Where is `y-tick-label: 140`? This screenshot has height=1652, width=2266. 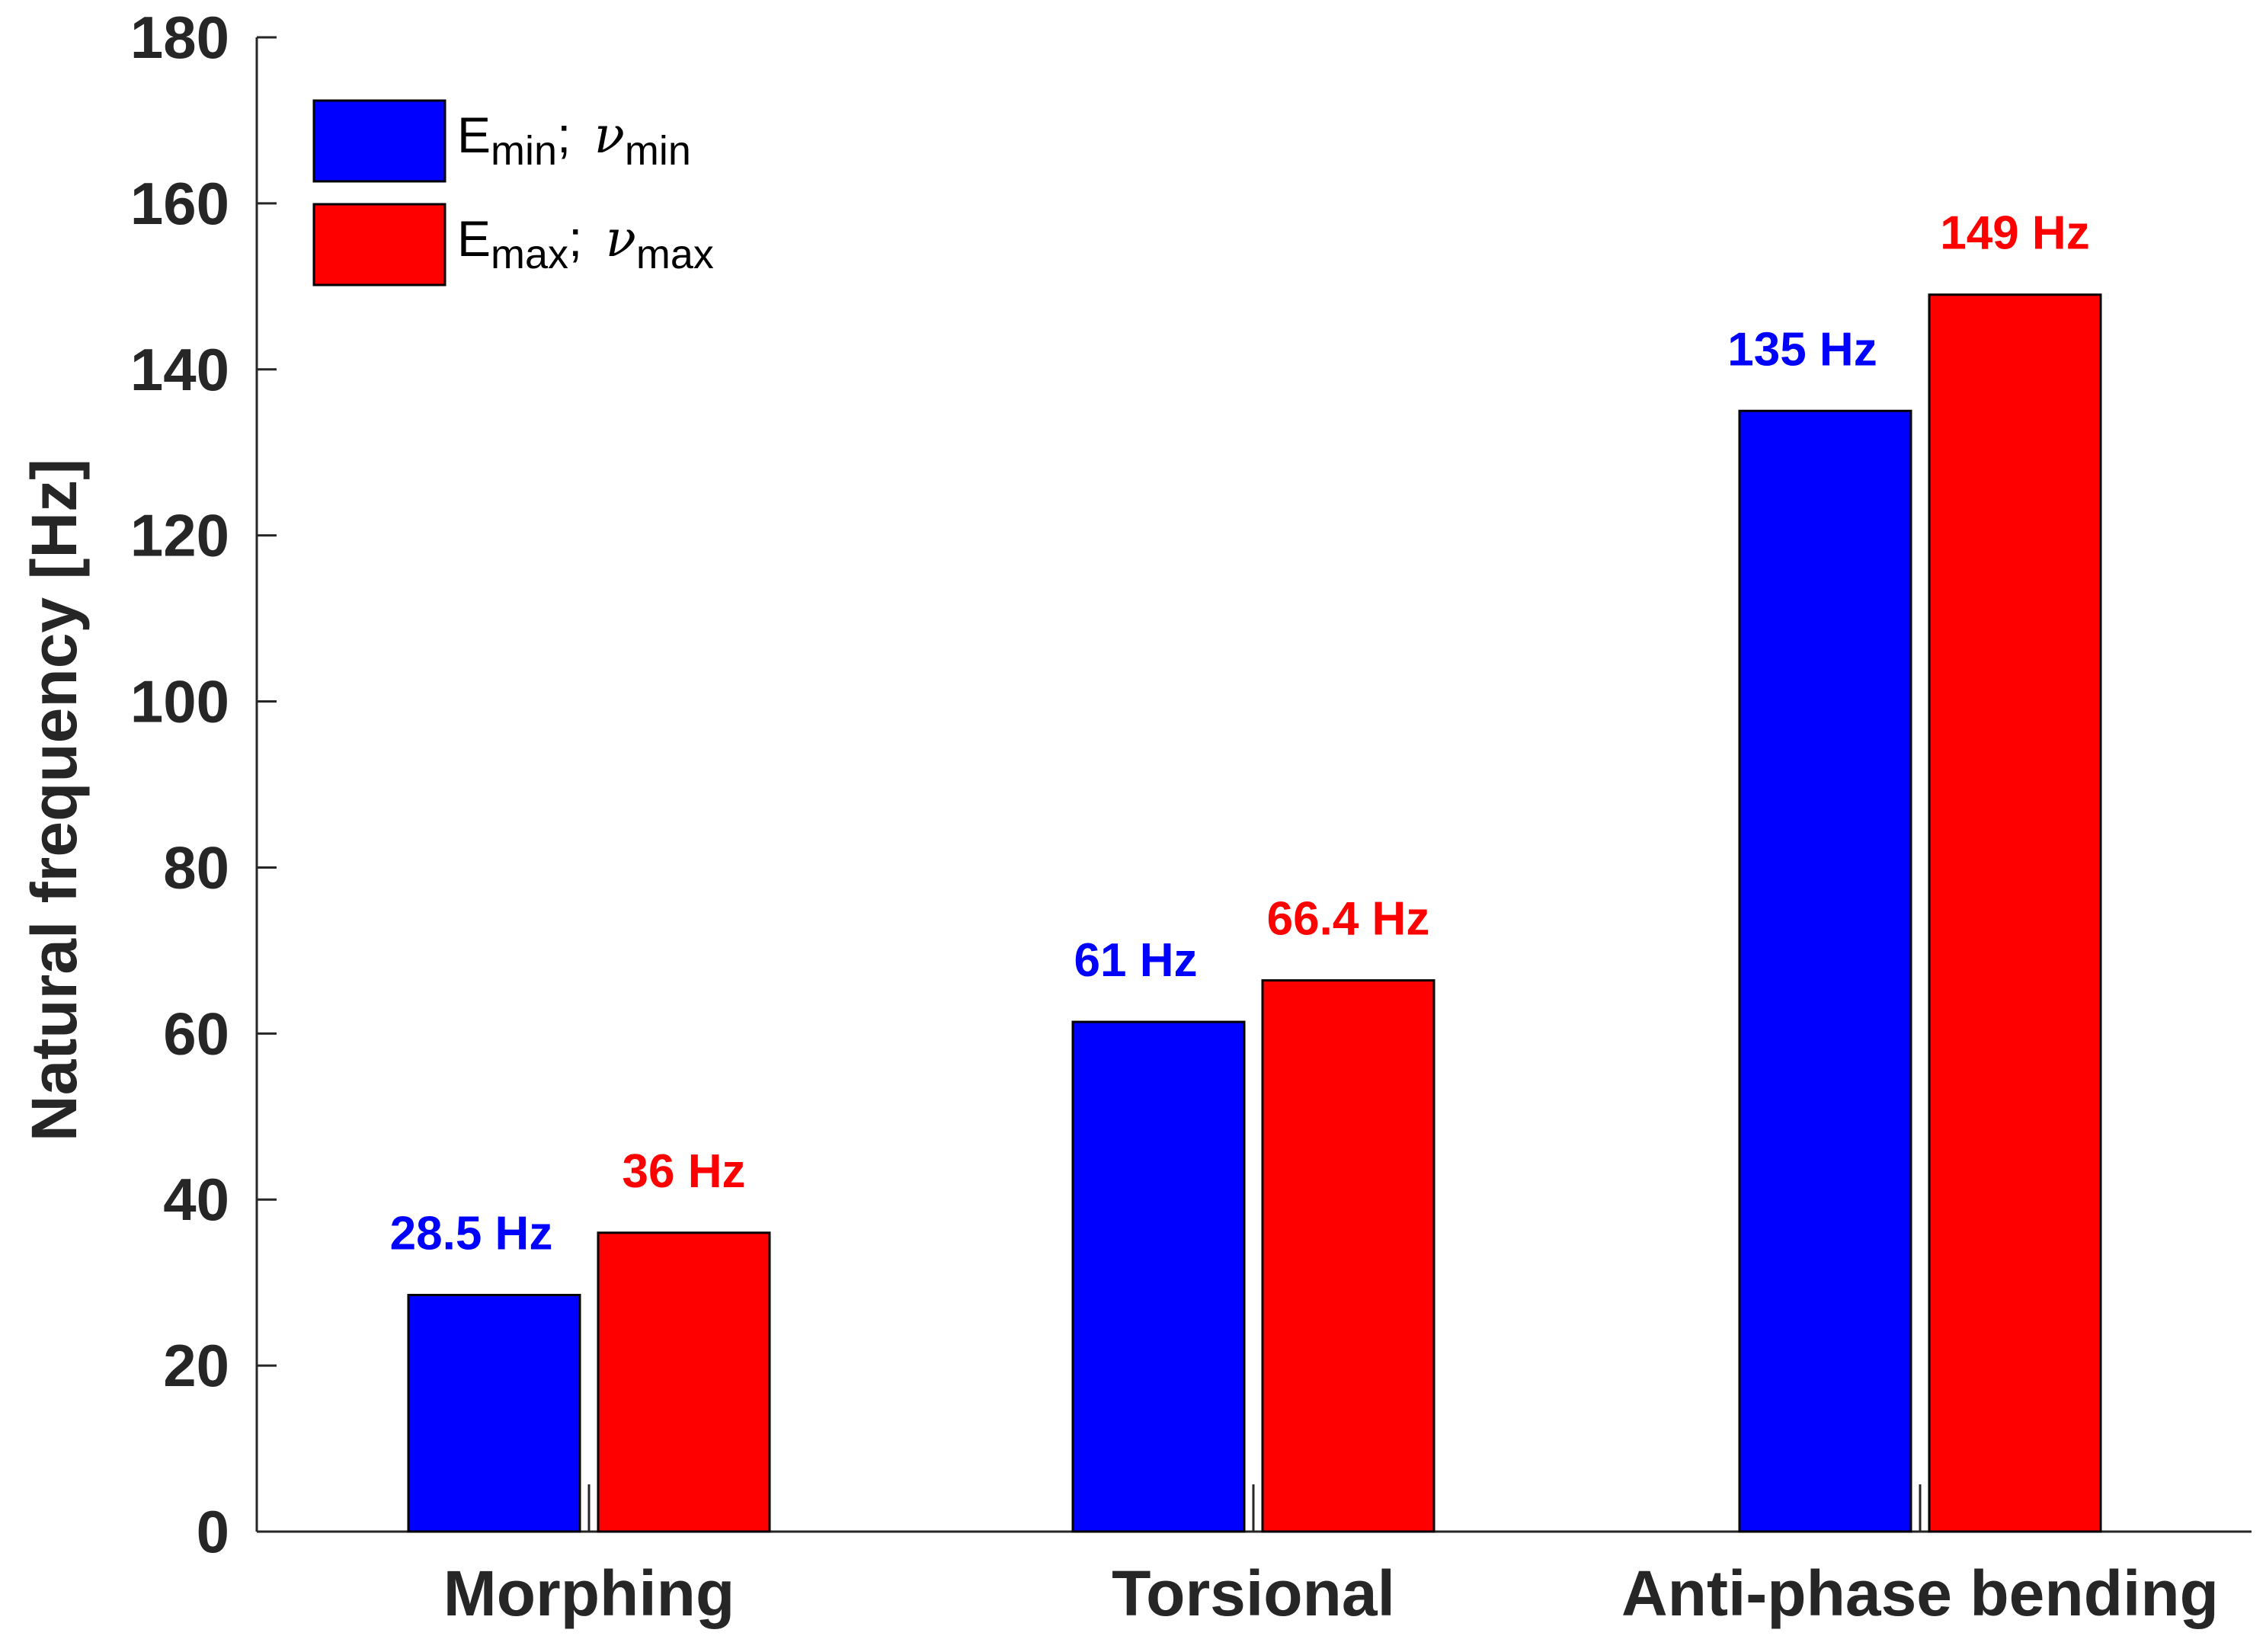 y-tick-label: 140 is located at coordinates (179, 369).